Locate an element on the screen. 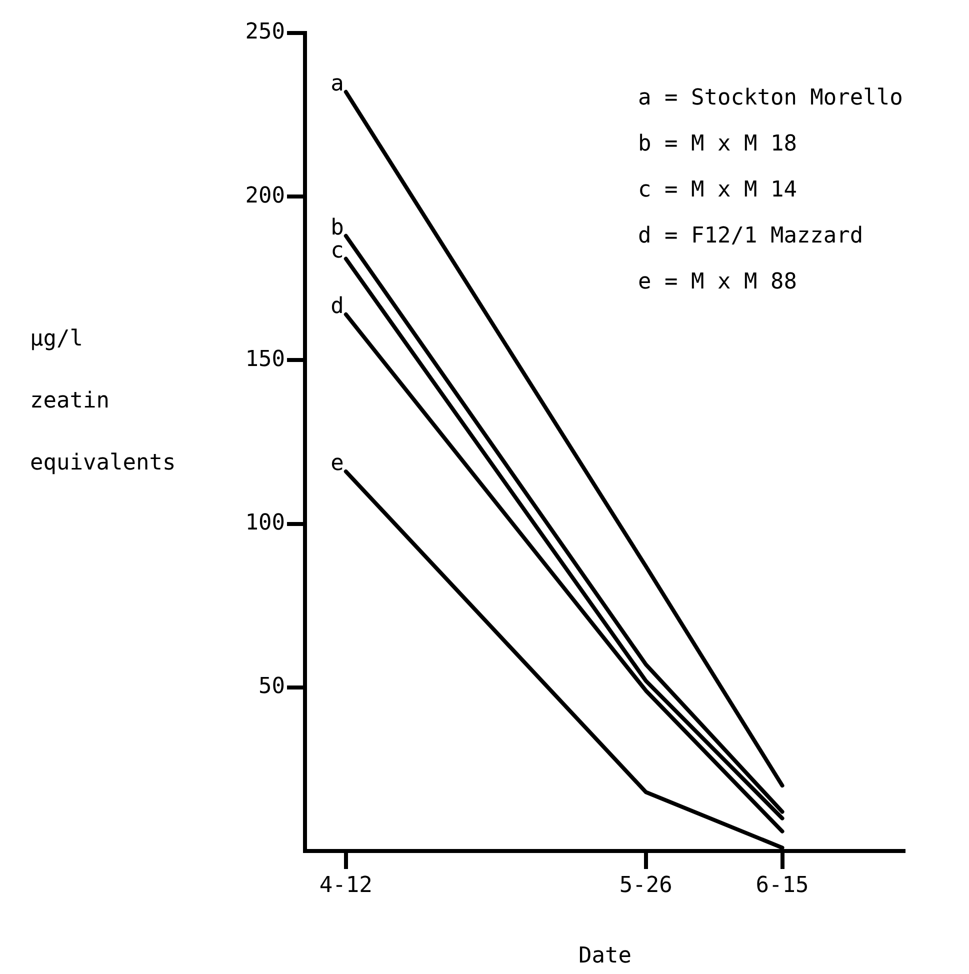 Image resolution: width=969 pixels, height=974 pixels. x-tick-label: 5-26 is located at coordinates (645, 885).